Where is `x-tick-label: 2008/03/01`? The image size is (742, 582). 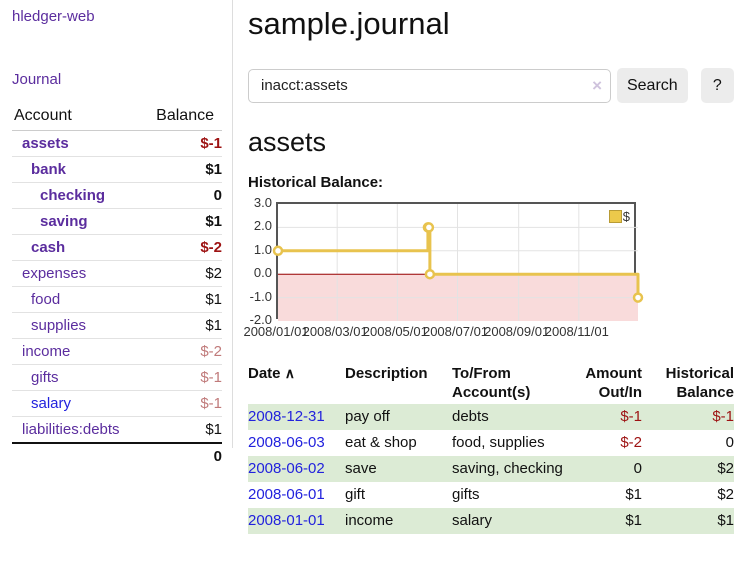 x-tick-label: 2008/03/01 is located at coordinates (335, 331).